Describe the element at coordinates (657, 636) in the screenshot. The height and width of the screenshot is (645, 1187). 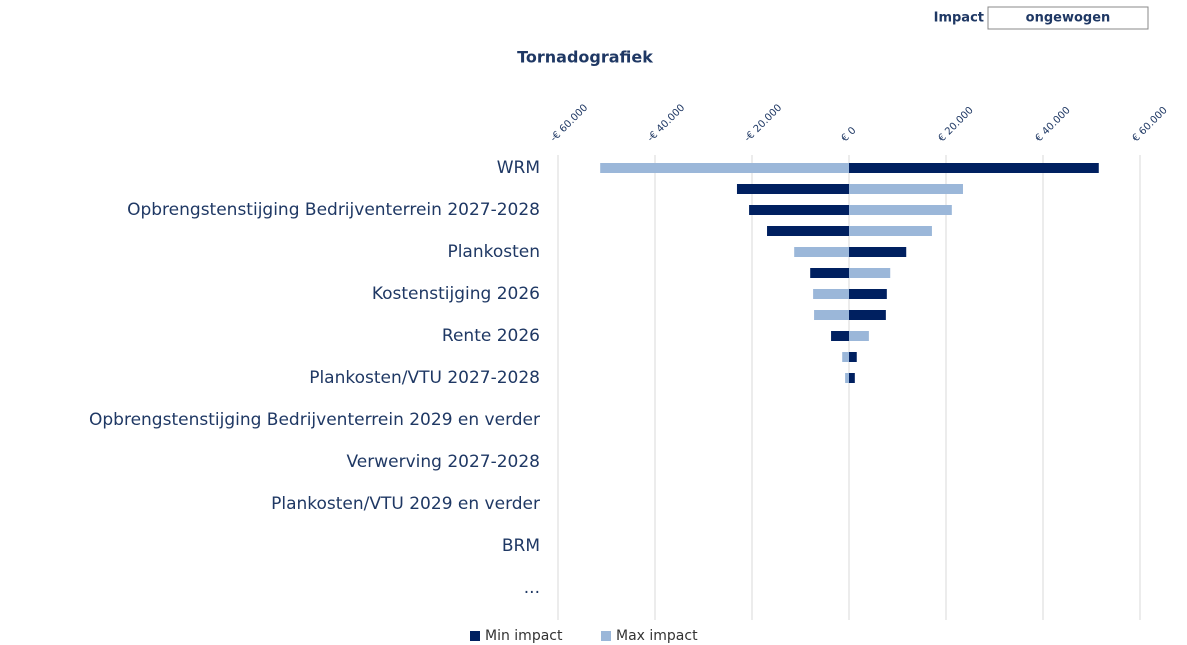
I see `legend-label: Max impact` at that location.